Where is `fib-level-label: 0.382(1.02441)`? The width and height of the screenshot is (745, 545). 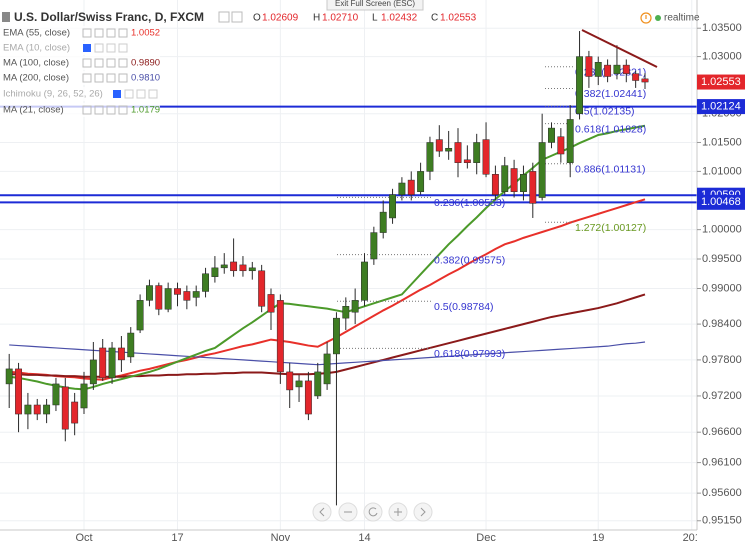 fib-level-label: 0.382(1.02441) is located at coordinates (610, 94).